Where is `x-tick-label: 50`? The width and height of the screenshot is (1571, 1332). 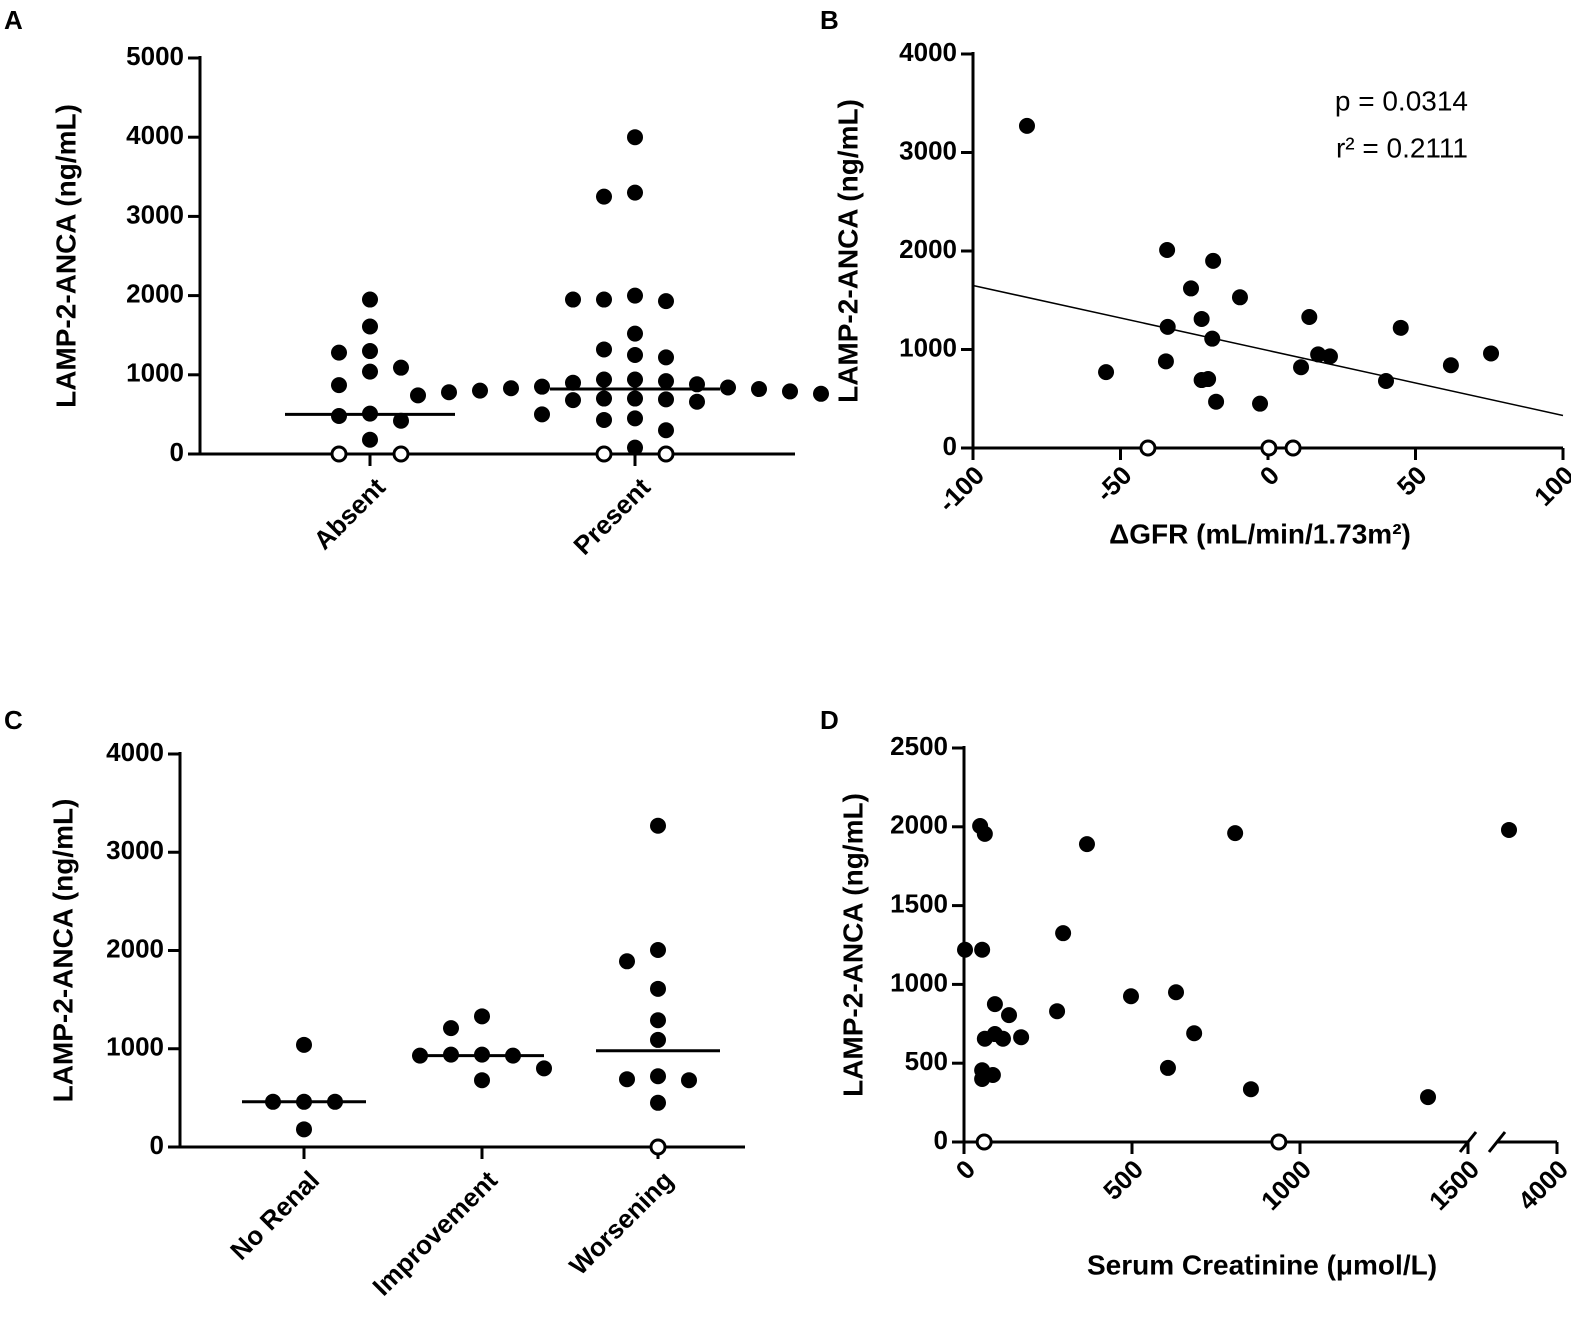
x-tick-label: 50 is located at coordinates (1412, 481).